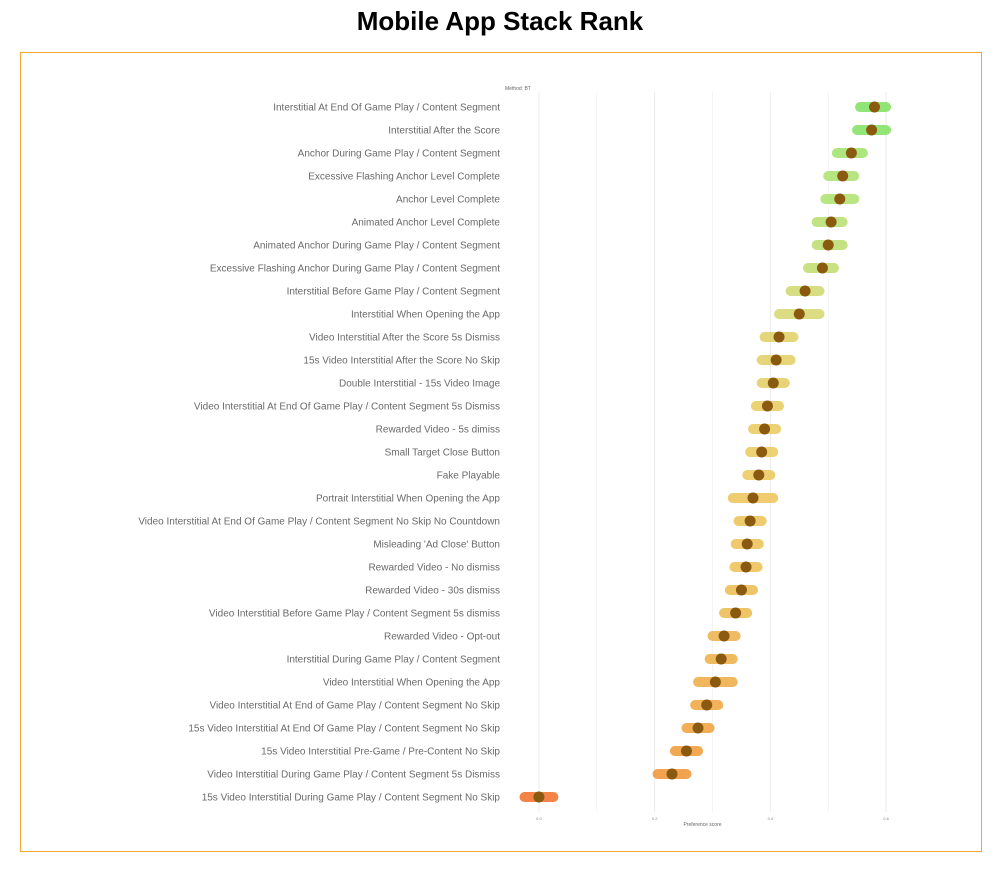  What do you see at coordinates (442, 637) in the screenshot?
I see `category-label: Rewarded Video - Opt-out` at bounding box center [442, 637].